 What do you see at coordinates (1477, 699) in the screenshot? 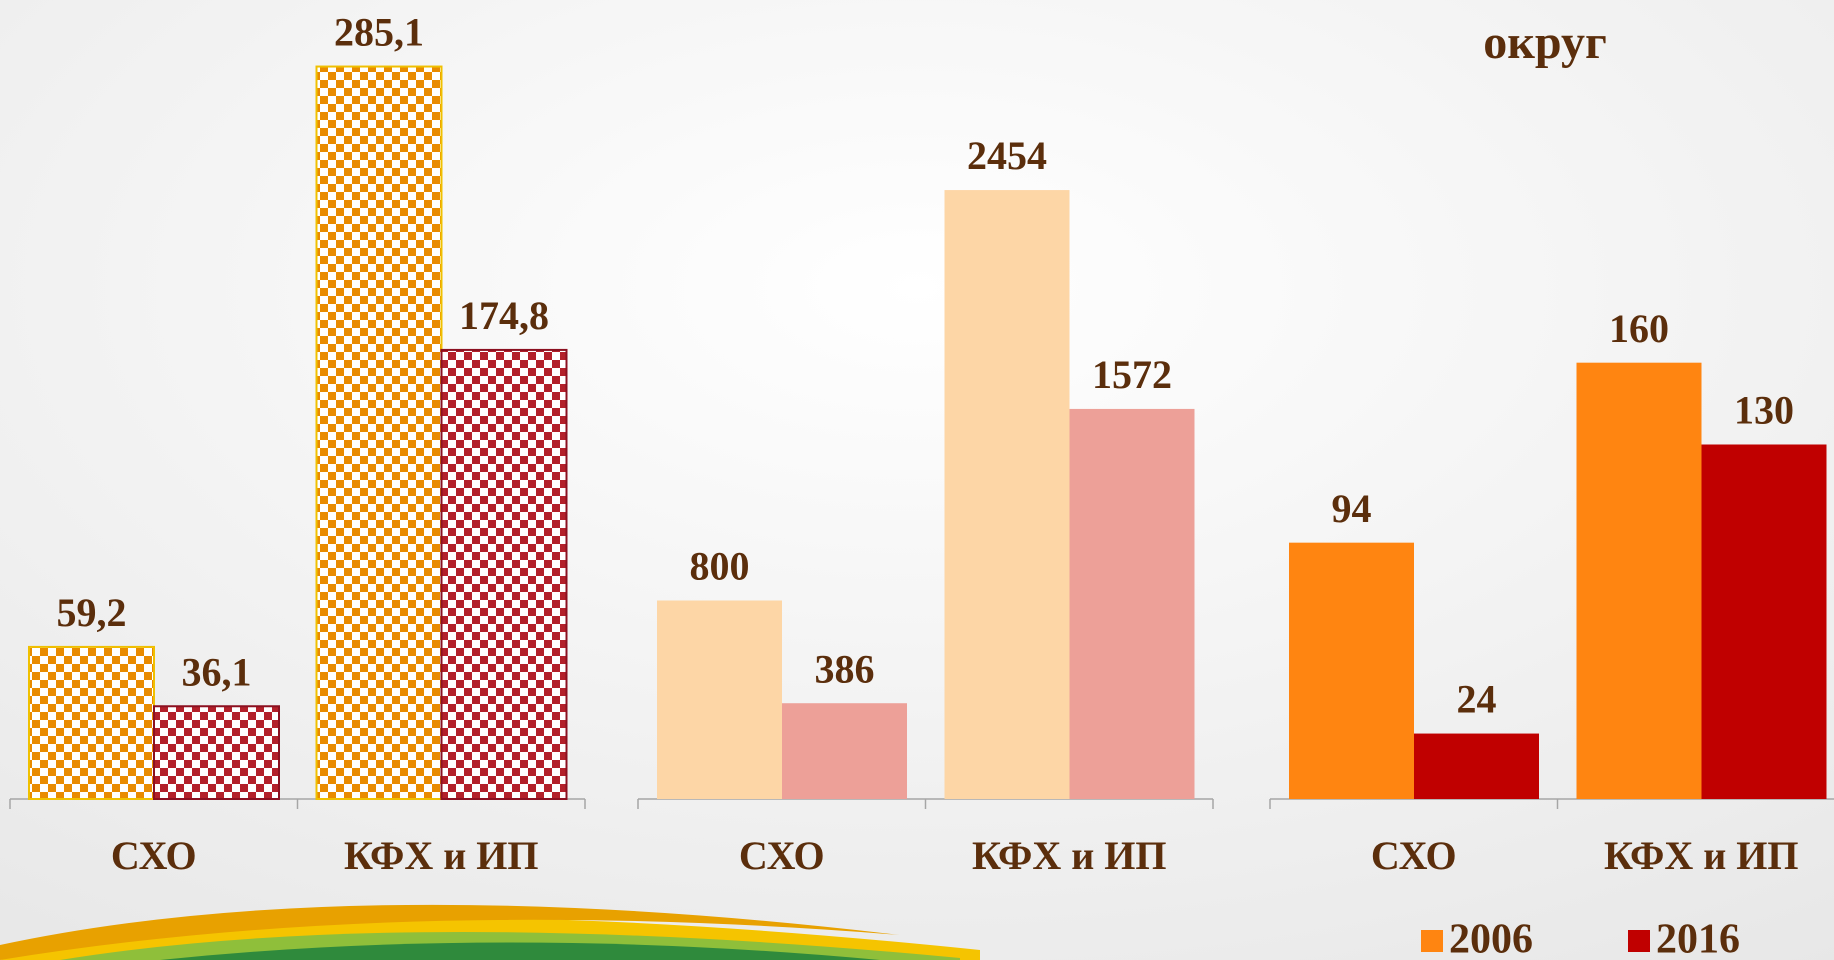
I see `value-label: 24` at bounding box center [1477, 699].